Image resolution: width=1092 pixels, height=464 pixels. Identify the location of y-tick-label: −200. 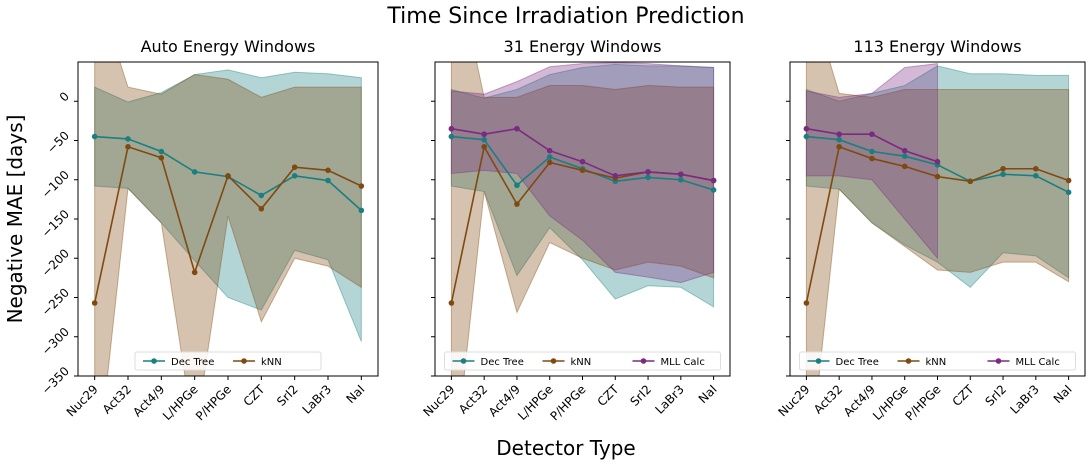
(55, 262).